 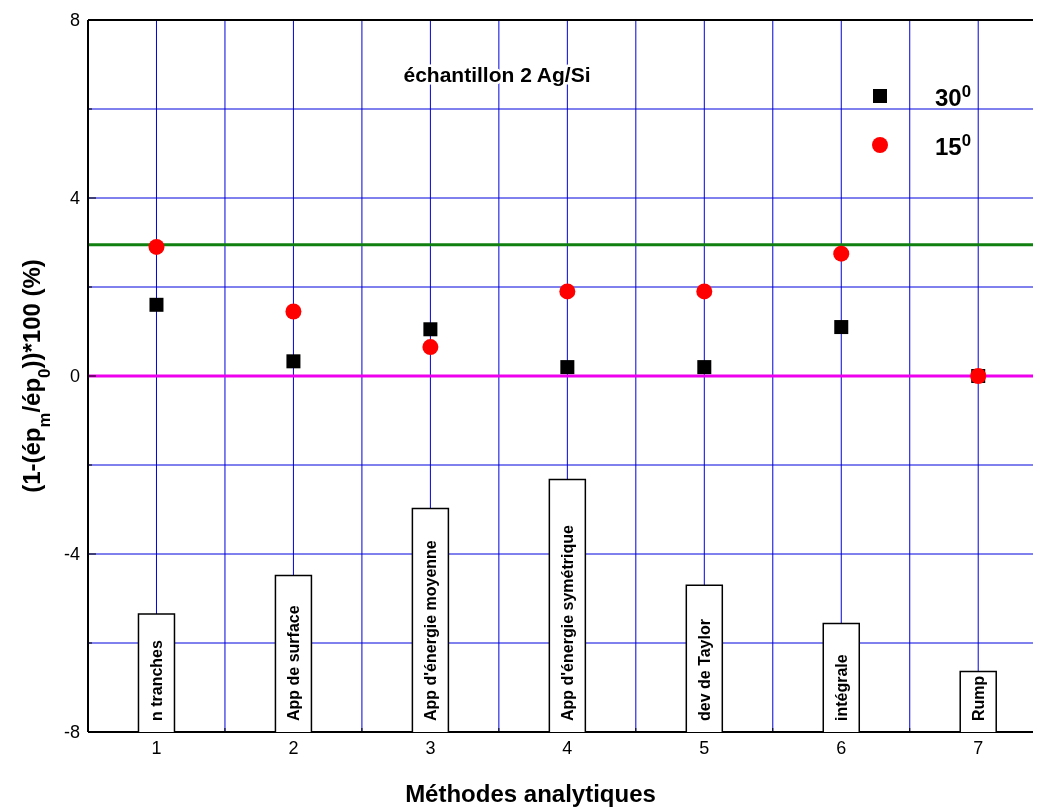 What do you see at coordinates (156, 748) in the screenshot?
I see `x-tick-label: 1` at bounding box center [156, 748].